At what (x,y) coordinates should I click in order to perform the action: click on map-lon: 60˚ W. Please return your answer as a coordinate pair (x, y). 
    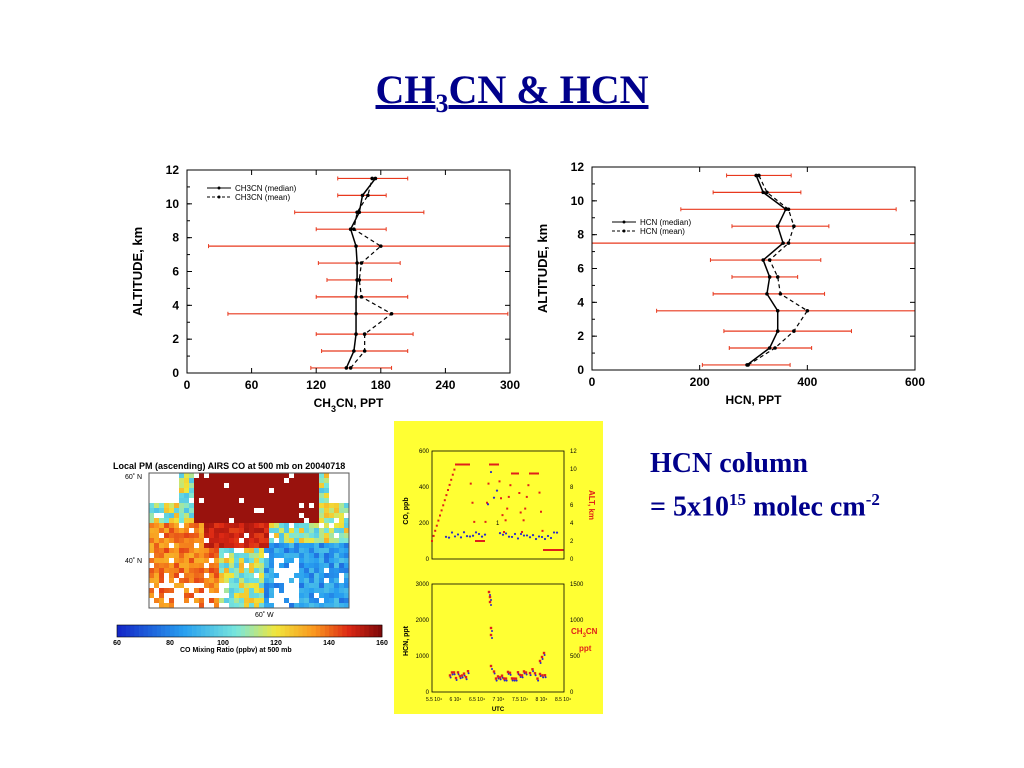
    Looking at the image, I should click on (264, 615).